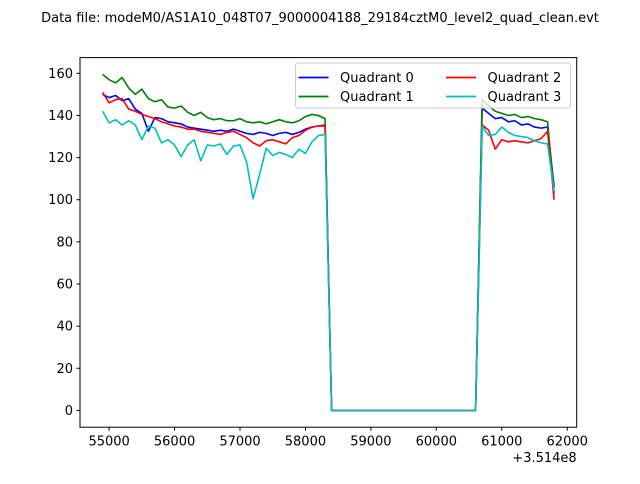 The width and height of the screenshot is (640, 484). What do you see at coordinates (239, 442) in the screenshot?
I see `x-tick-label: 57000` at bounding box center [239, 442].